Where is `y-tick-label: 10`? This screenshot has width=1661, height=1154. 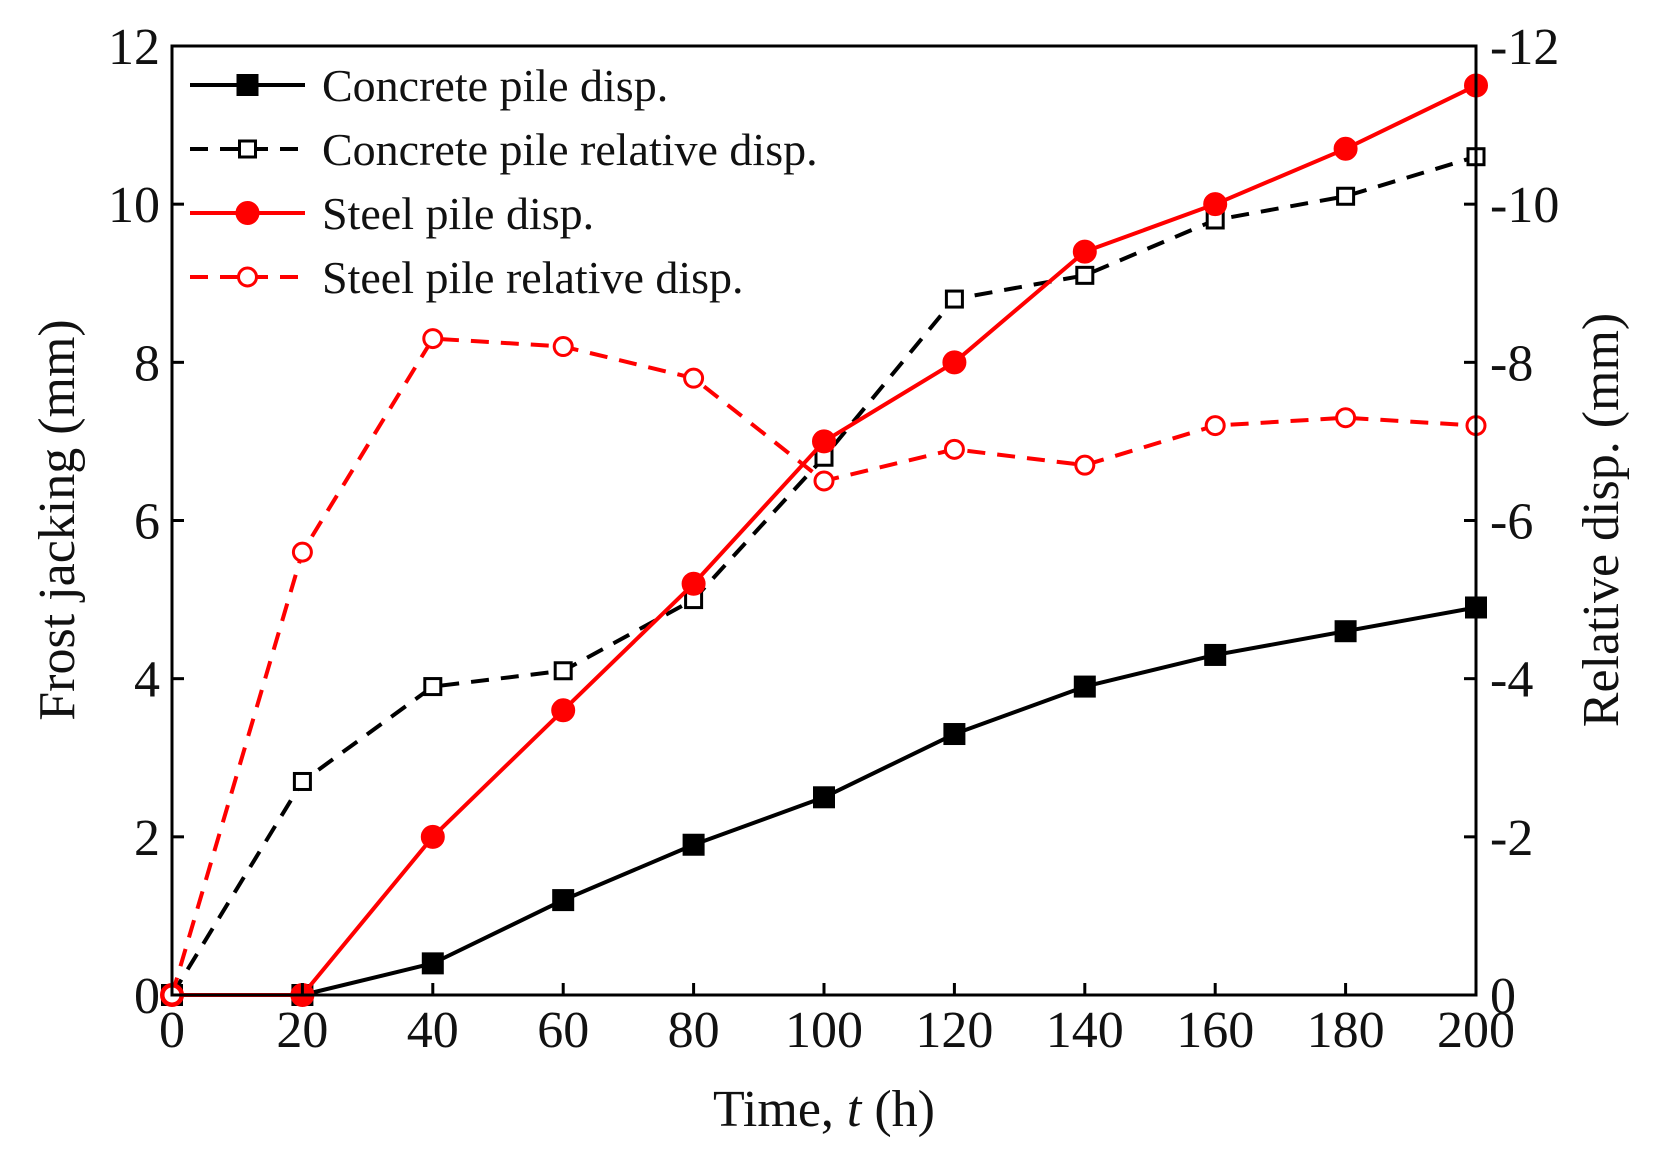 y-tick-label: 10 is located at coordinates (134, 205).